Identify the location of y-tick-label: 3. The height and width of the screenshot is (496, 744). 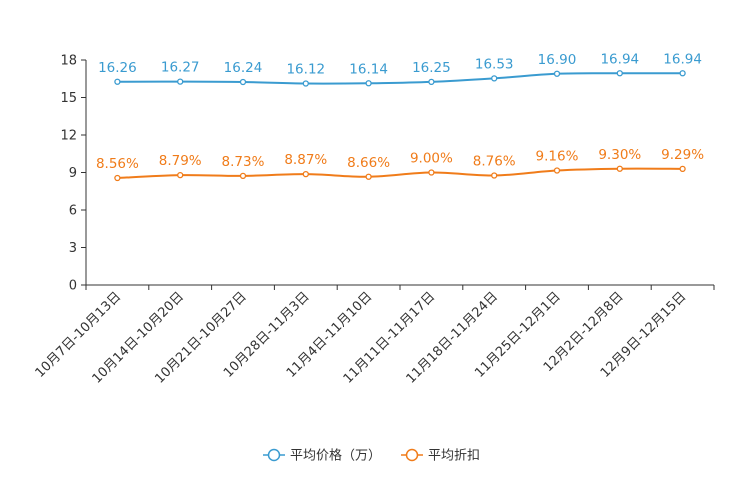
(73, 248).